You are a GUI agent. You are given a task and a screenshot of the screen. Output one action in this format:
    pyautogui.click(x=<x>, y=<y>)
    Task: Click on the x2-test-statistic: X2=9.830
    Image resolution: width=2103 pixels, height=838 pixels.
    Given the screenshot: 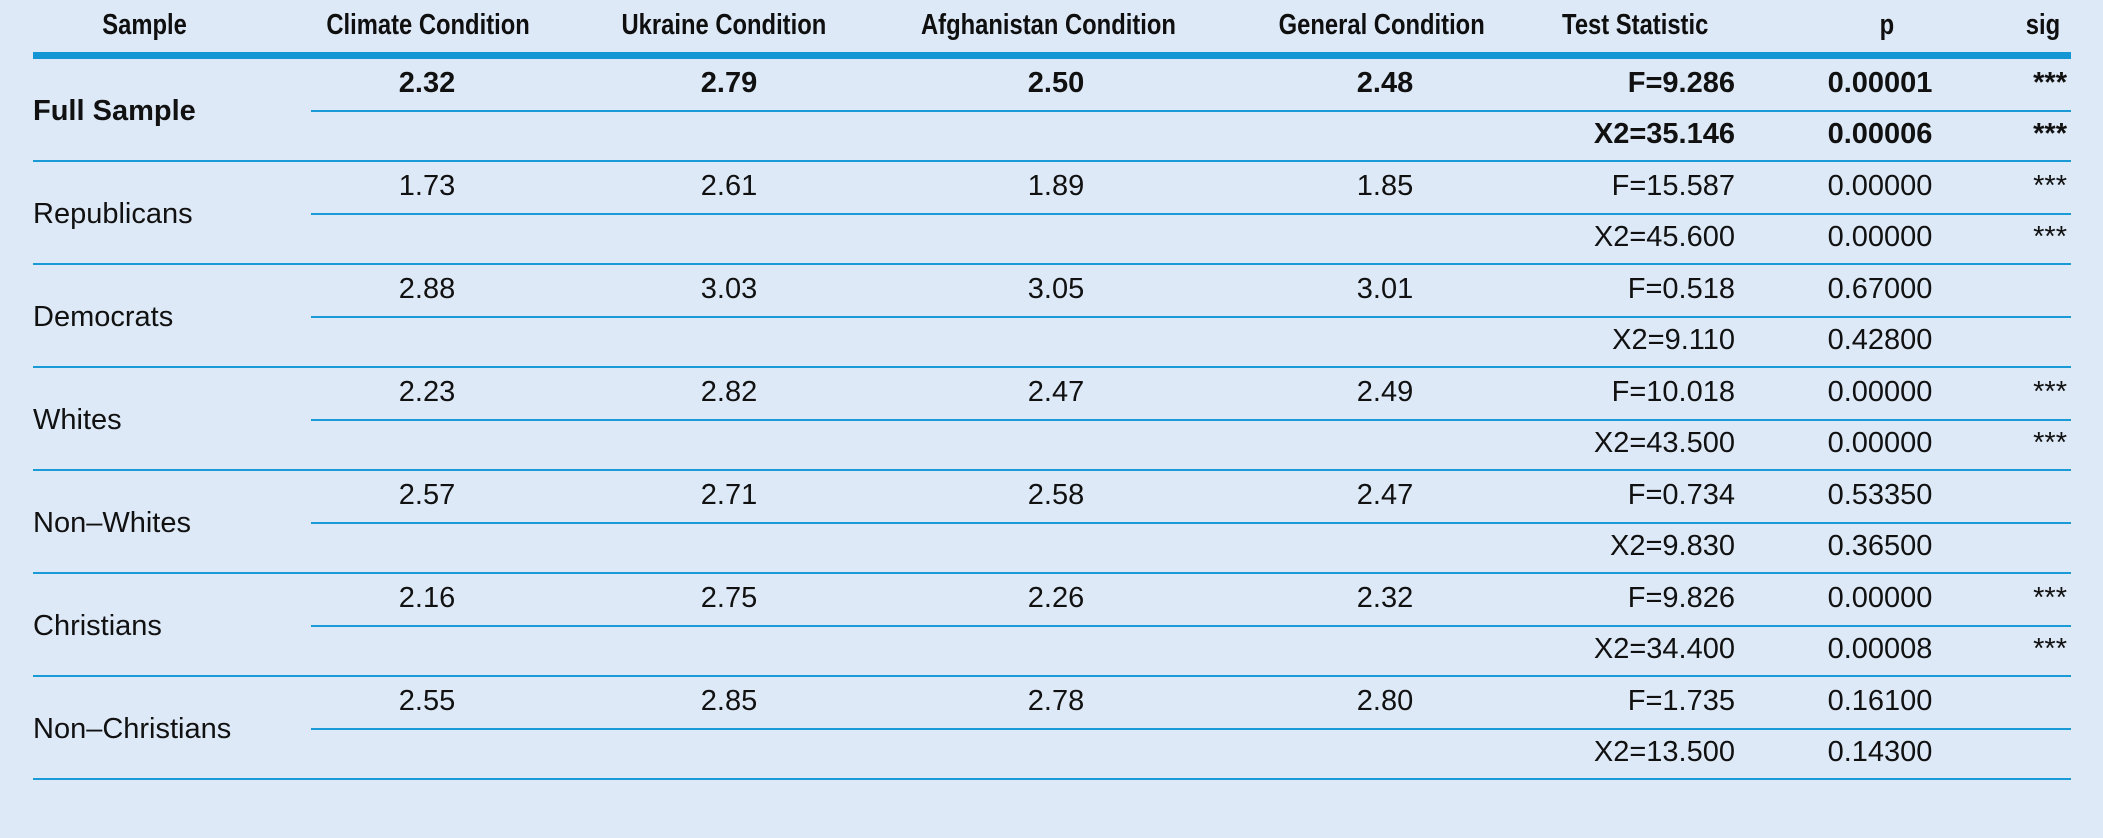 What is the action you would take?
    pyautogui.click(x=1672, y=546)
    